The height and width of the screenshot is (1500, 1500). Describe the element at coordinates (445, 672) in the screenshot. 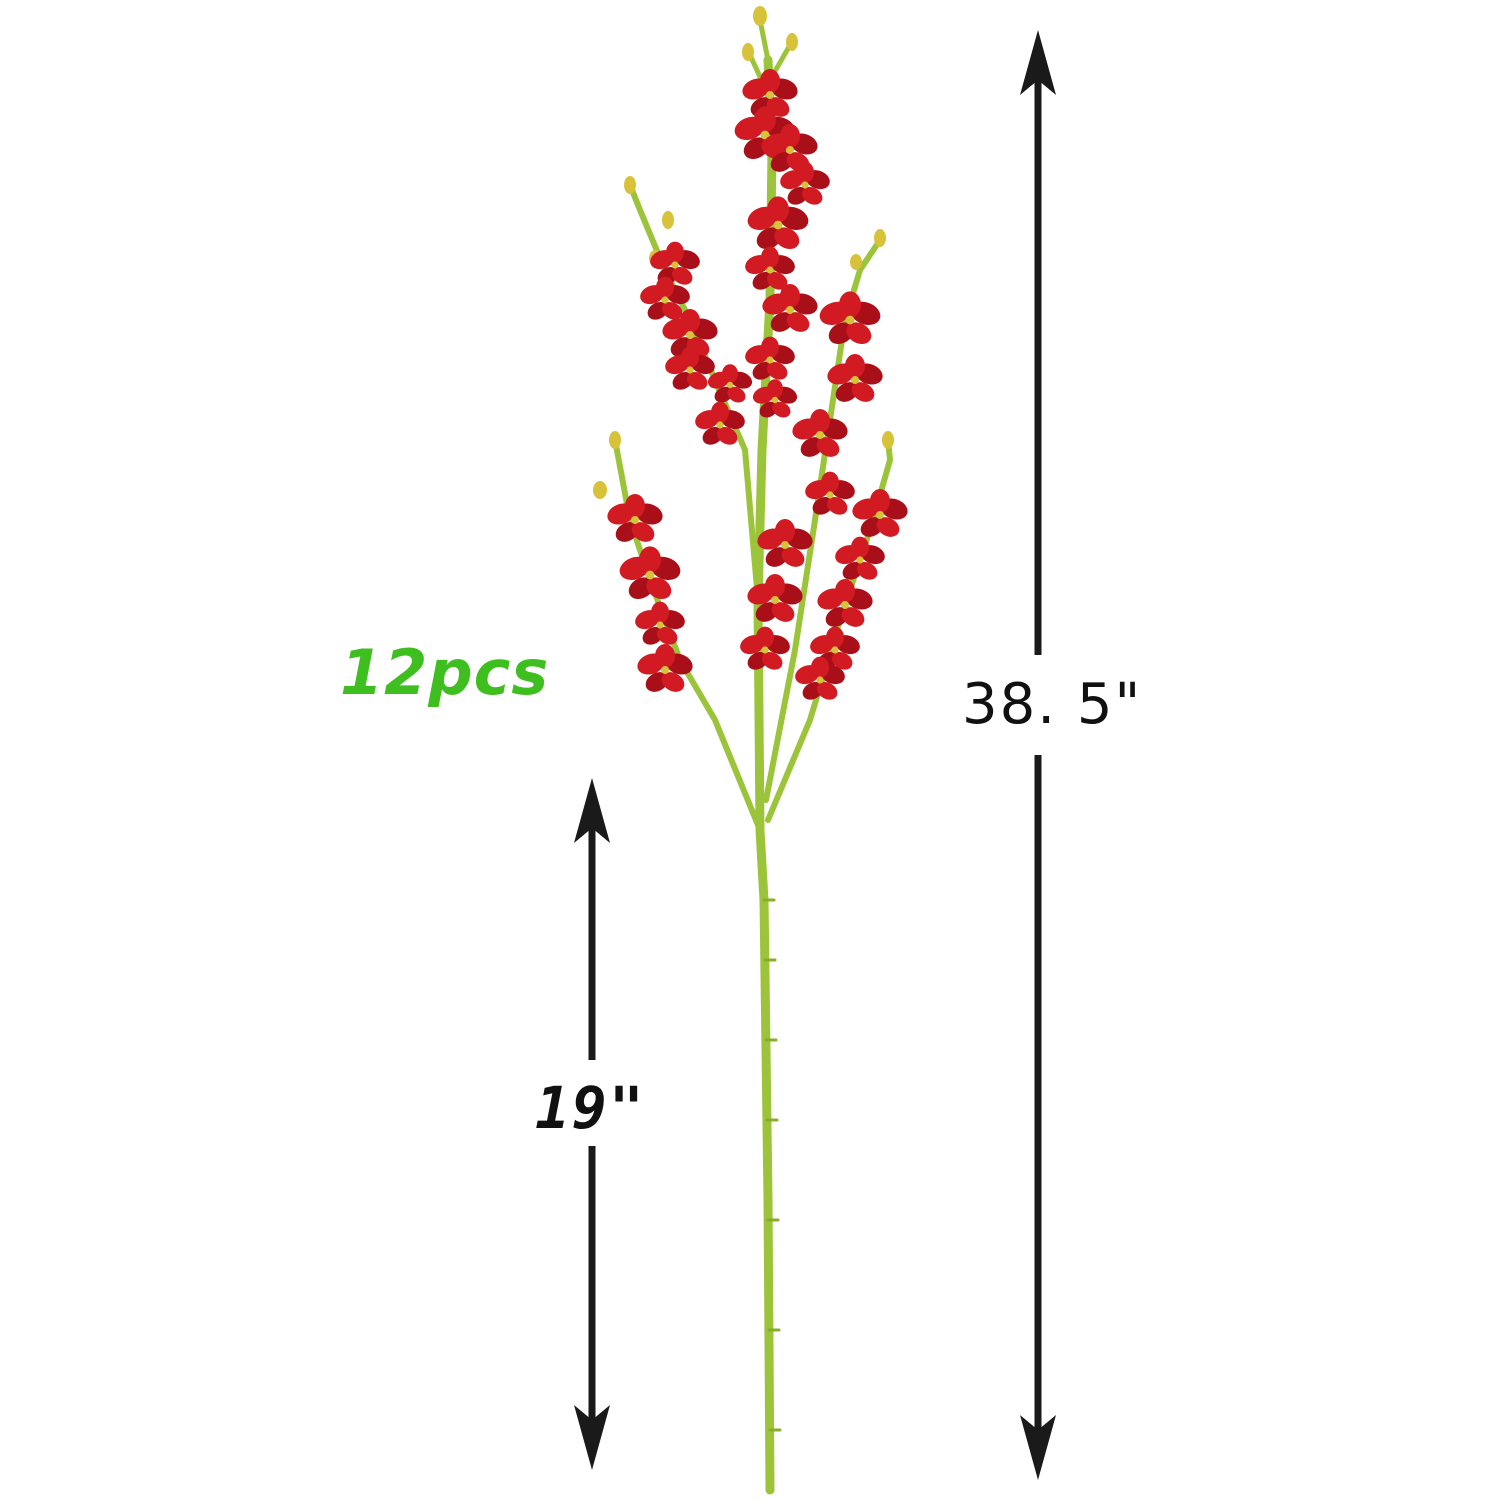

I see `quantity-label: 12pcs` at that location.